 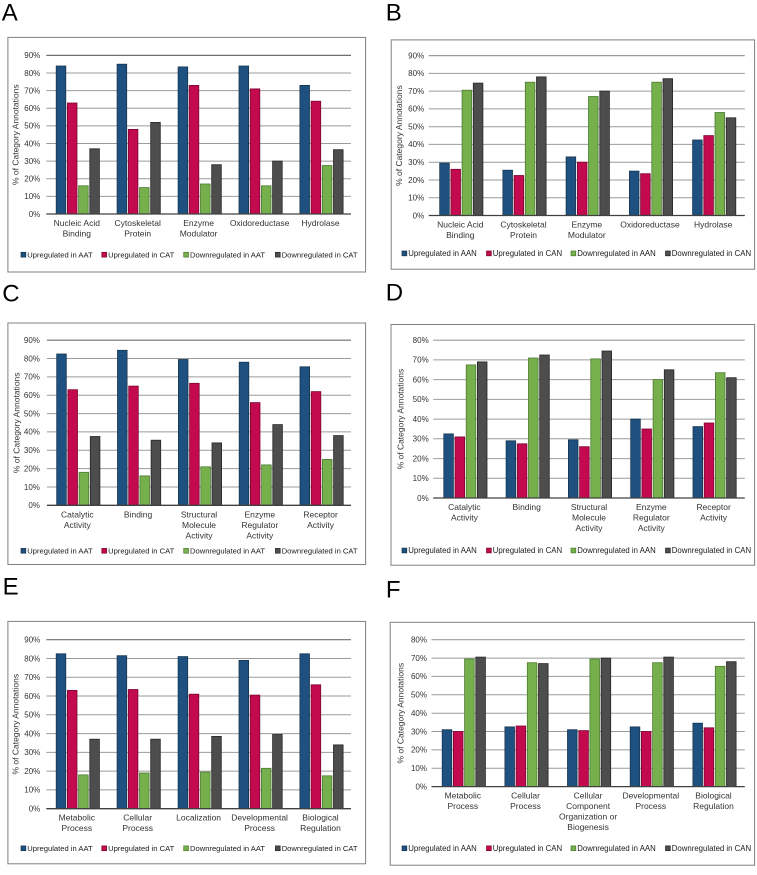 What do you see at coordinates (77, 223) in the screenshot?
I see `svg-text: Nucleic Acid` at bounding box center [77, 223].